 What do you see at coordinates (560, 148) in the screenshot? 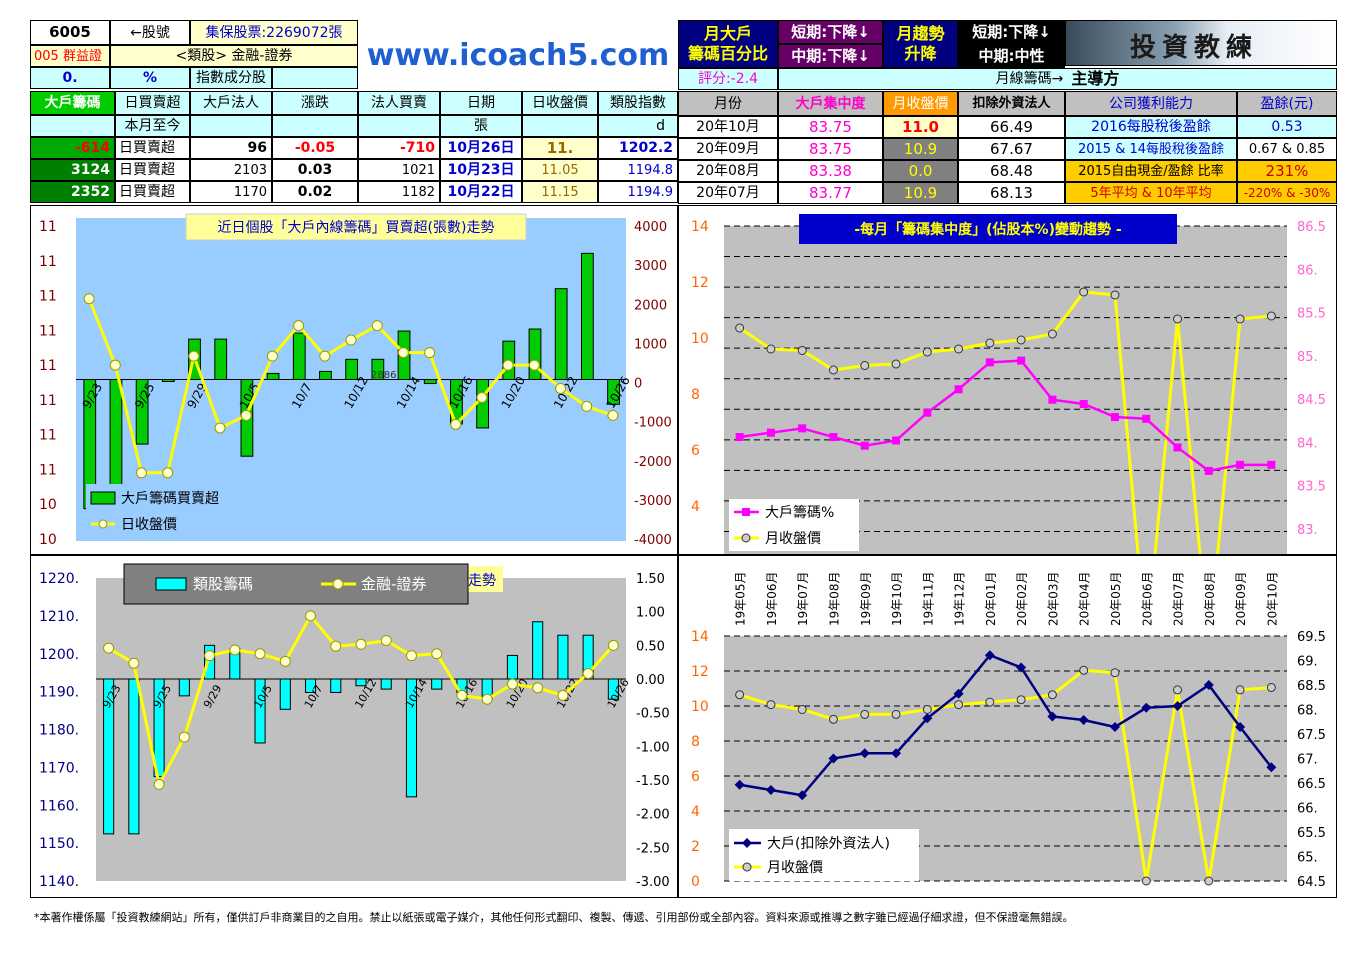
I see `row1-close: 11.` at bounding box center [560, 148].